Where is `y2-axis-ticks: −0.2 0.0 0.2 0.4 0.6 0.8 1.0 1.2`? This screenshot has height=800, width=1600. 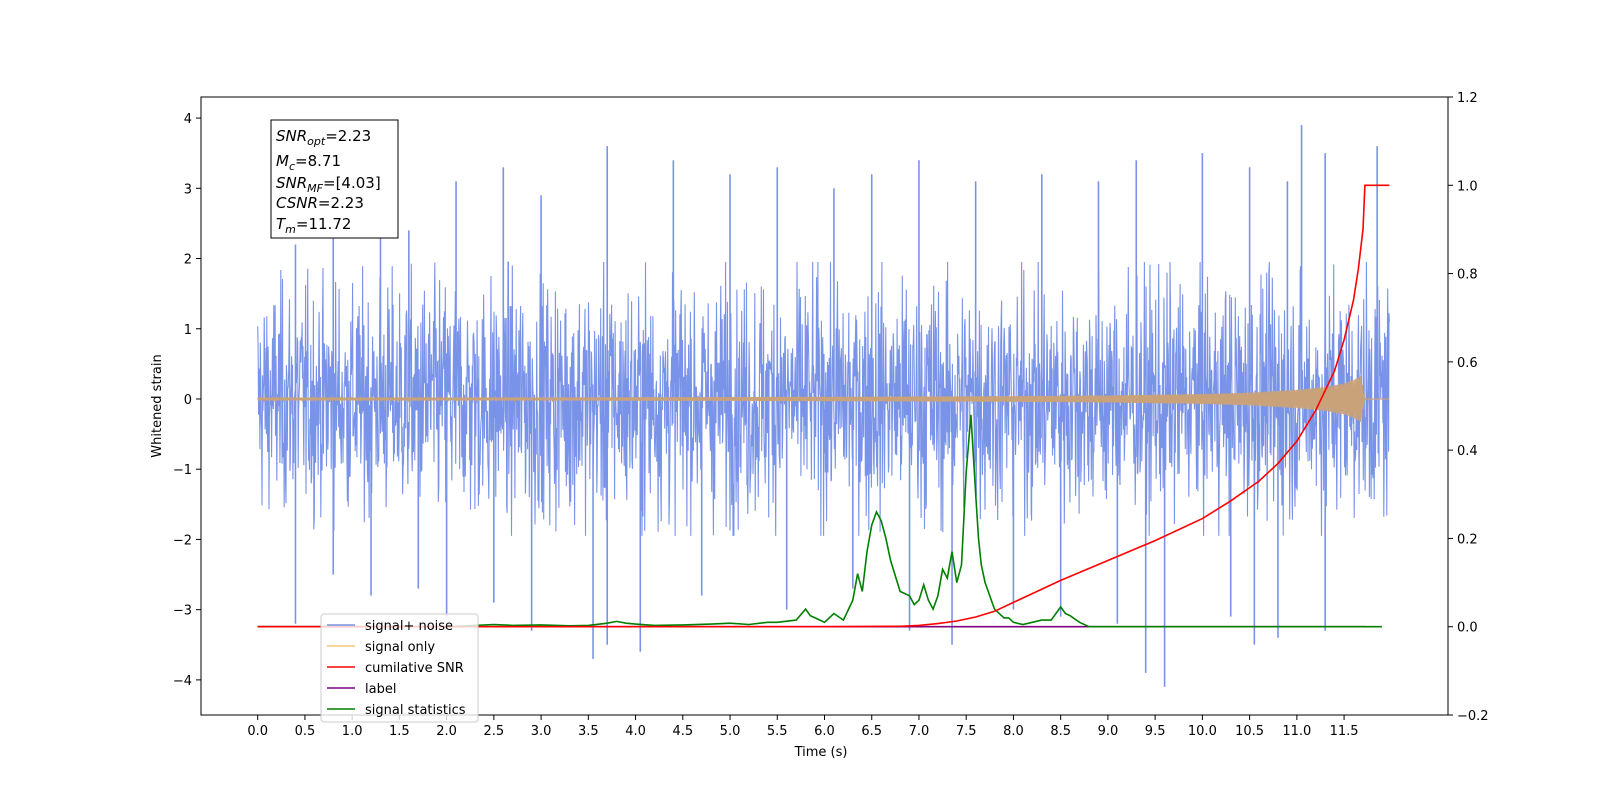 y2-axis-ticks: −0.2 0.0 0.2 0.4 0.6 0.8 1.0 1.2 is located at coordinates (1468, 407).